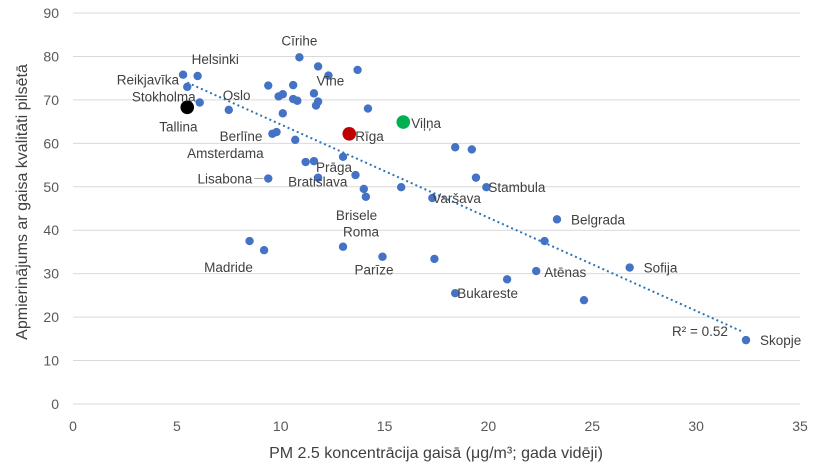 Image resolution: width=820 pixels, height=464 pixels. I want to click on point-varšava, so click(432, 198).